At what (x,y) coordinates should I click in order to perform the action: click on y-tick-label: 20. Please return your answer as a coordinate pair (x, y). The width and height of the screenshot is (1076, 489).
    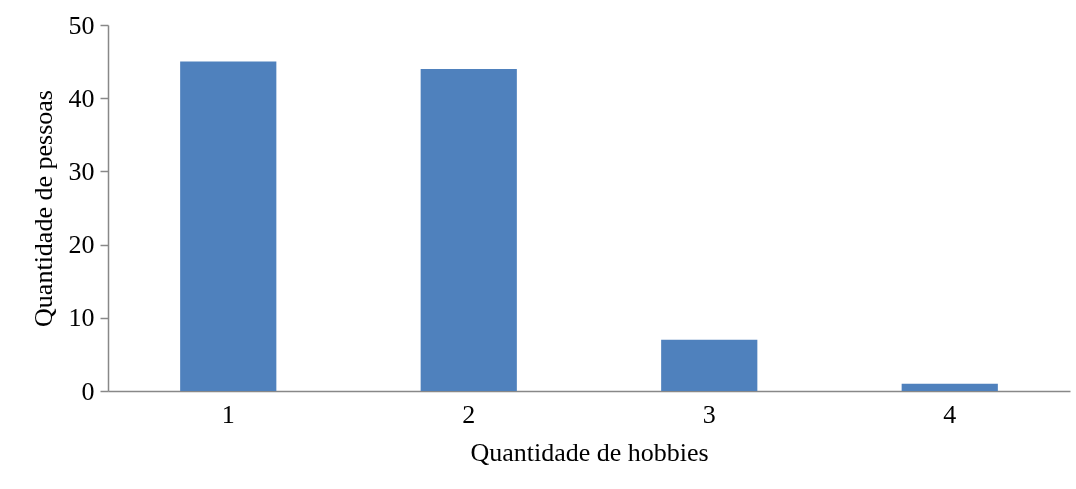
    Looking at the image, I should click on (81, 245).